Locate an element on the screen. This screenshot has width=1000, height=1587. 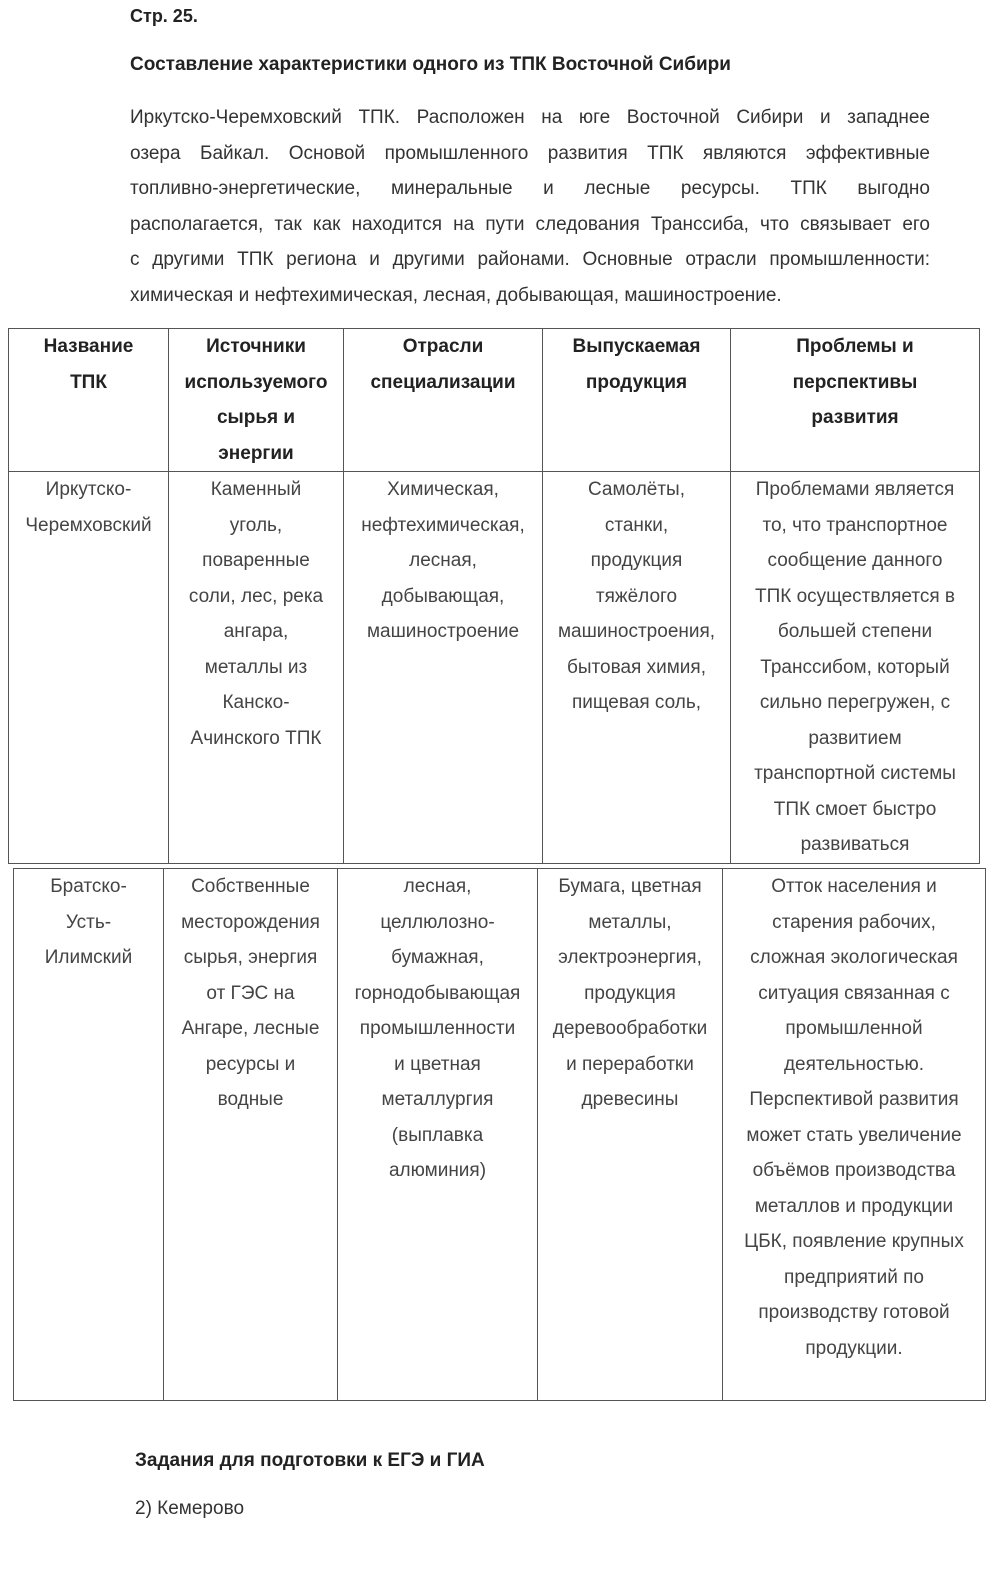
cell-line: Ангаре, лесные is located at coordinates (250, 1028).